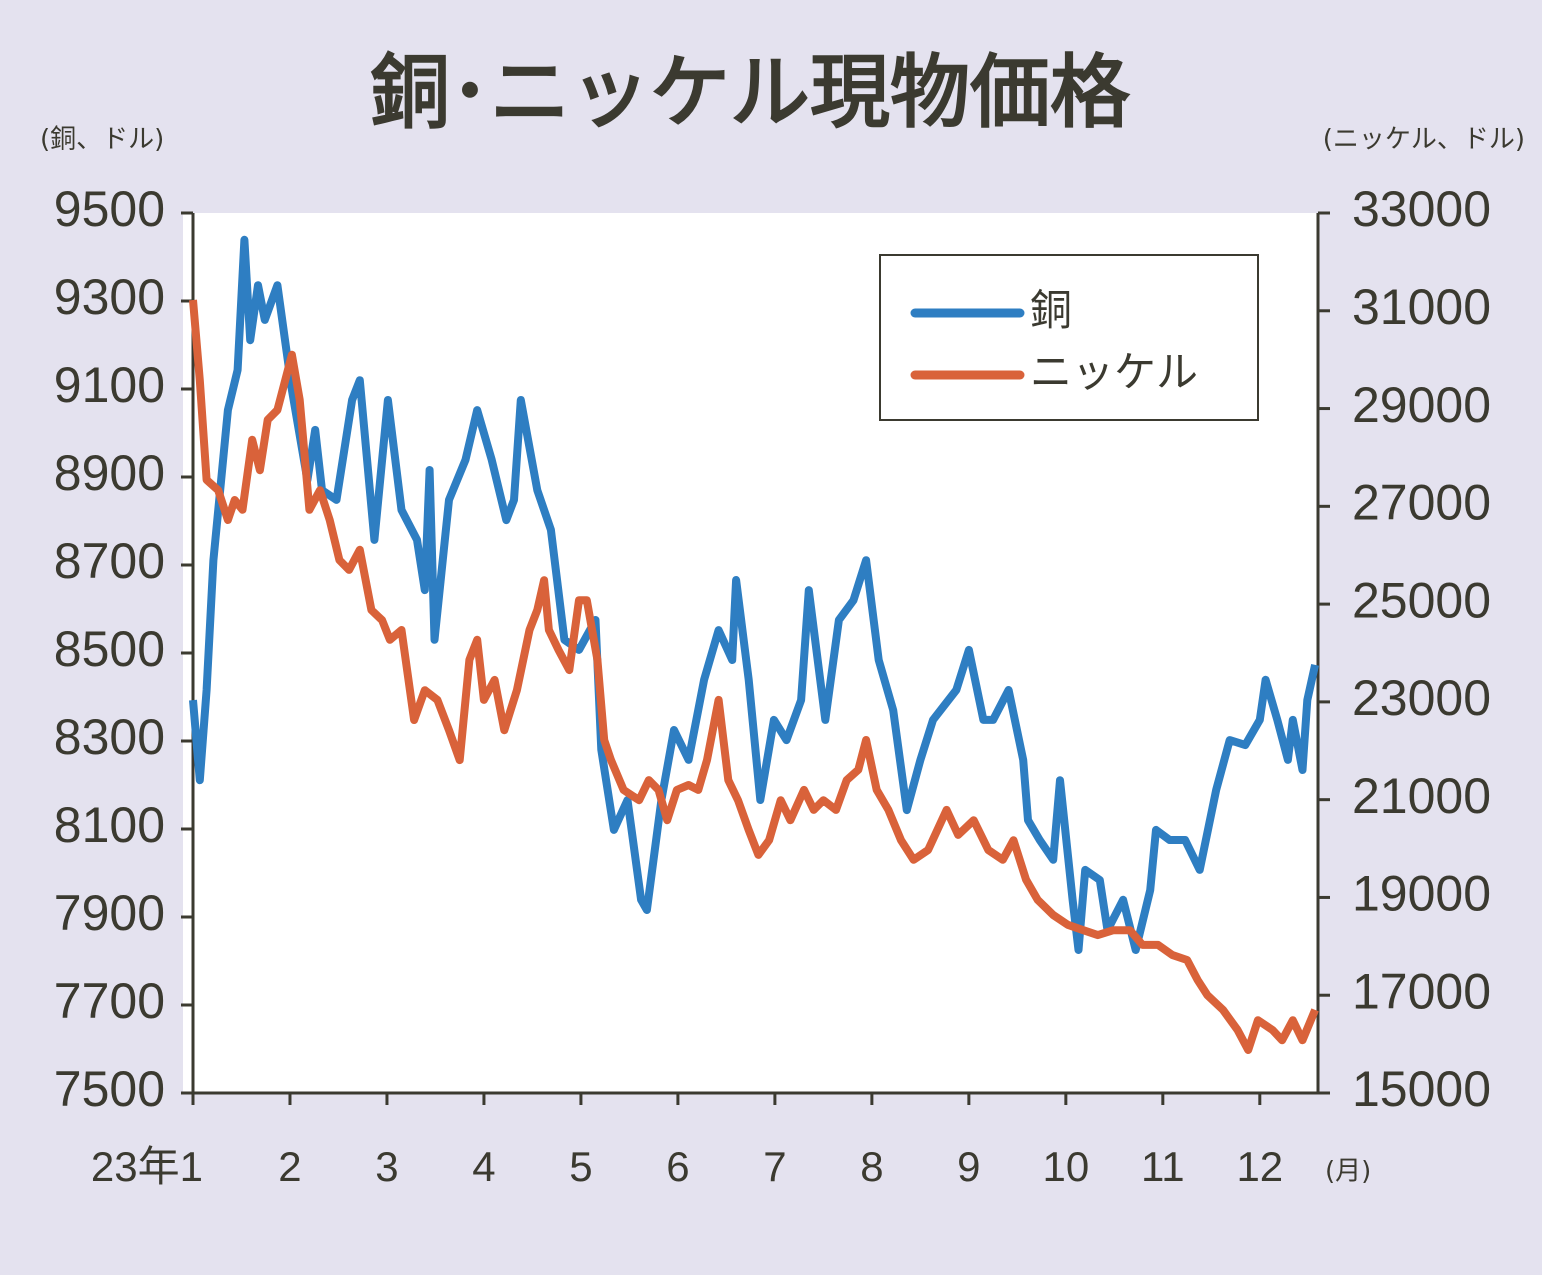  Describe the element at coordinates (1421, 1089) in the screenshot. I see `y2-tick-label: 15000` at that location.